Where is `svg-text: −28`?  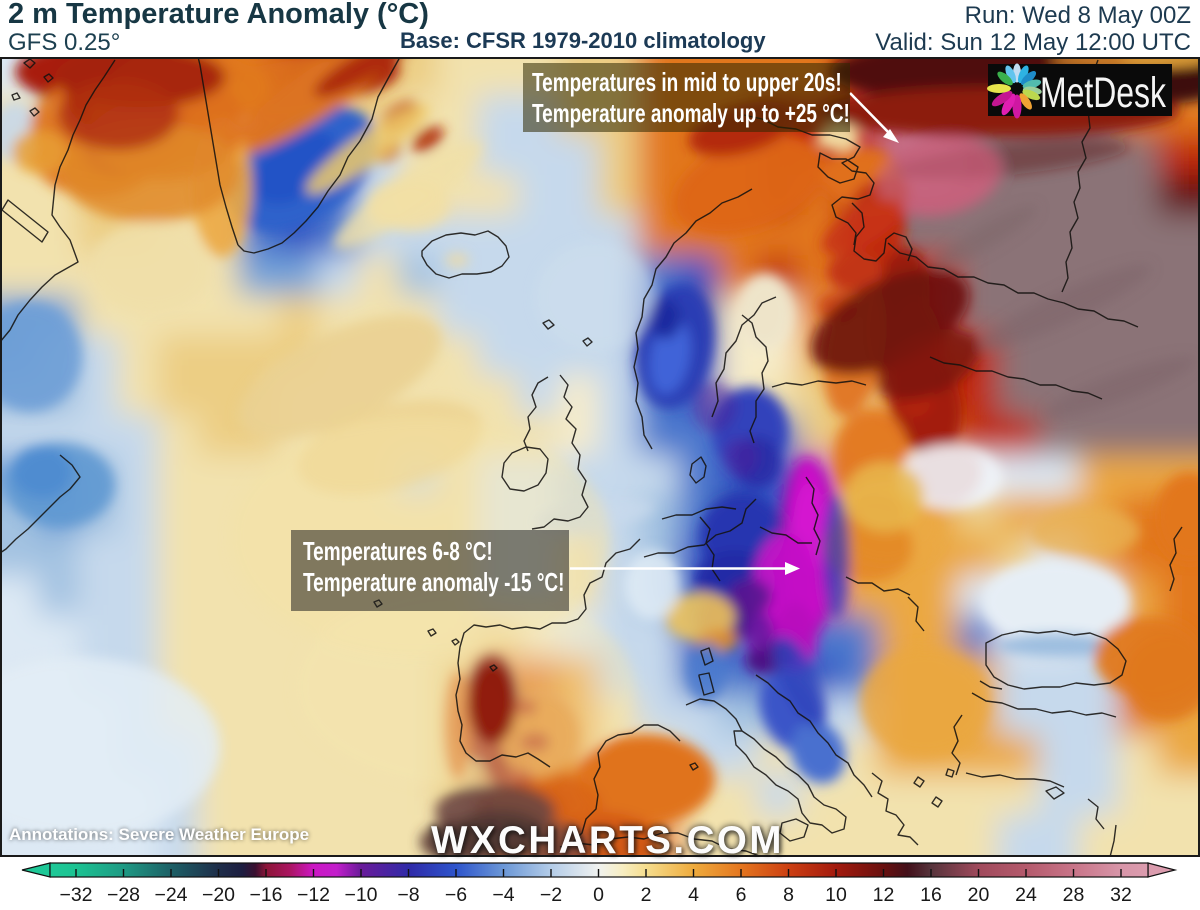
svg-text: −28 is located at coordinates (123, 895).